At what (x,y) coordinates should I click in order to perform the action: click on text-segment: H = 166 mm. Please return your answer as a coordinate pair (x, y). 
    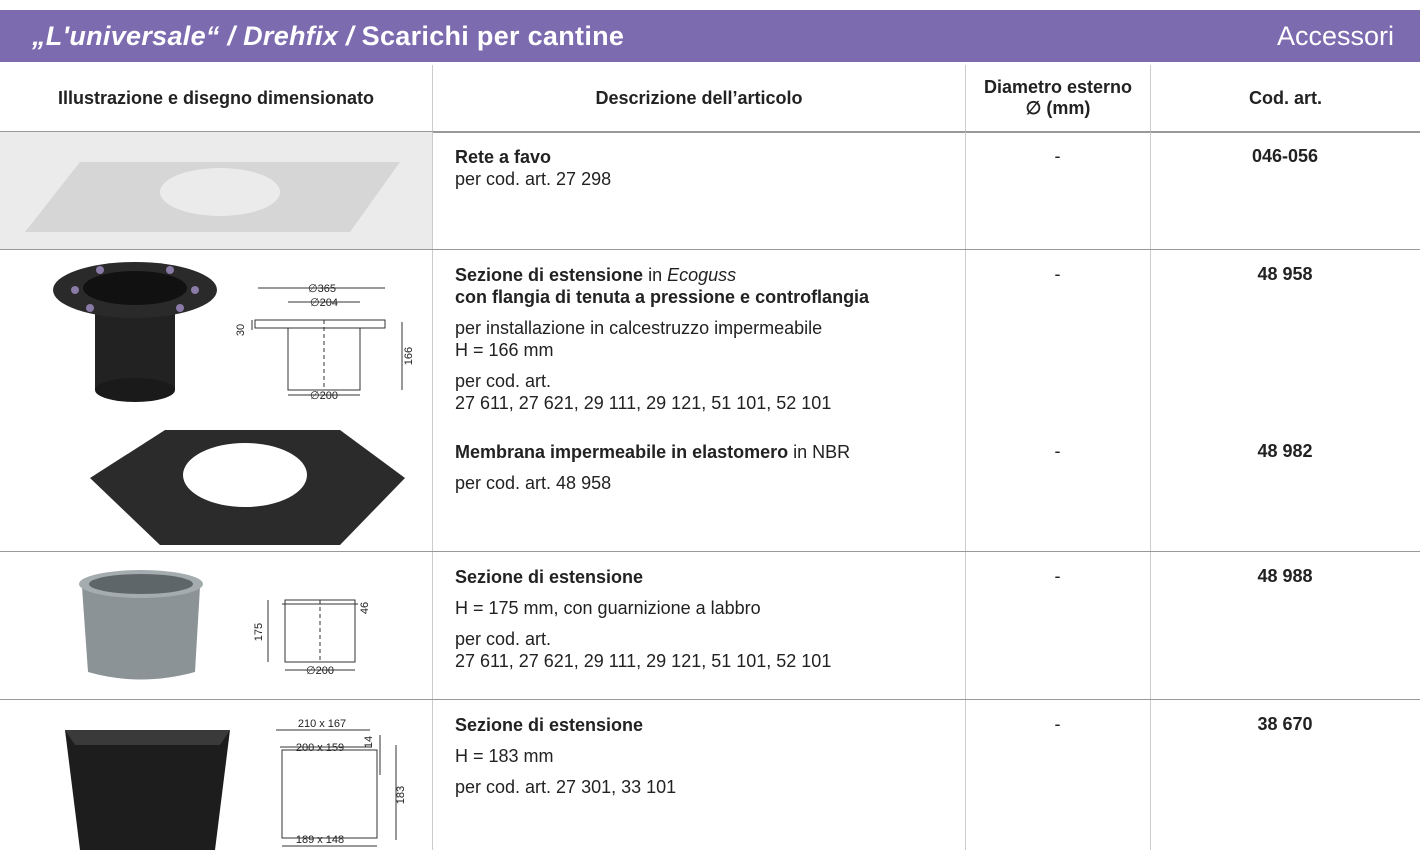
    Looking at the image, I should click on (504, 350).